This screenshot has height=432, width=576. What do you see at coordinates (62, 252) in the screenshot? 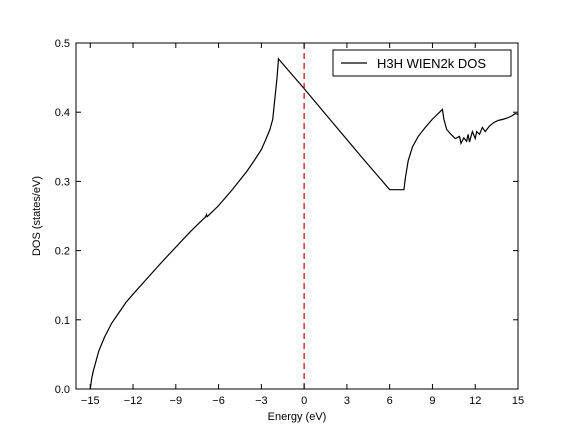
I see `y-tick-label: 0.2` at bounding box center [62, 252].